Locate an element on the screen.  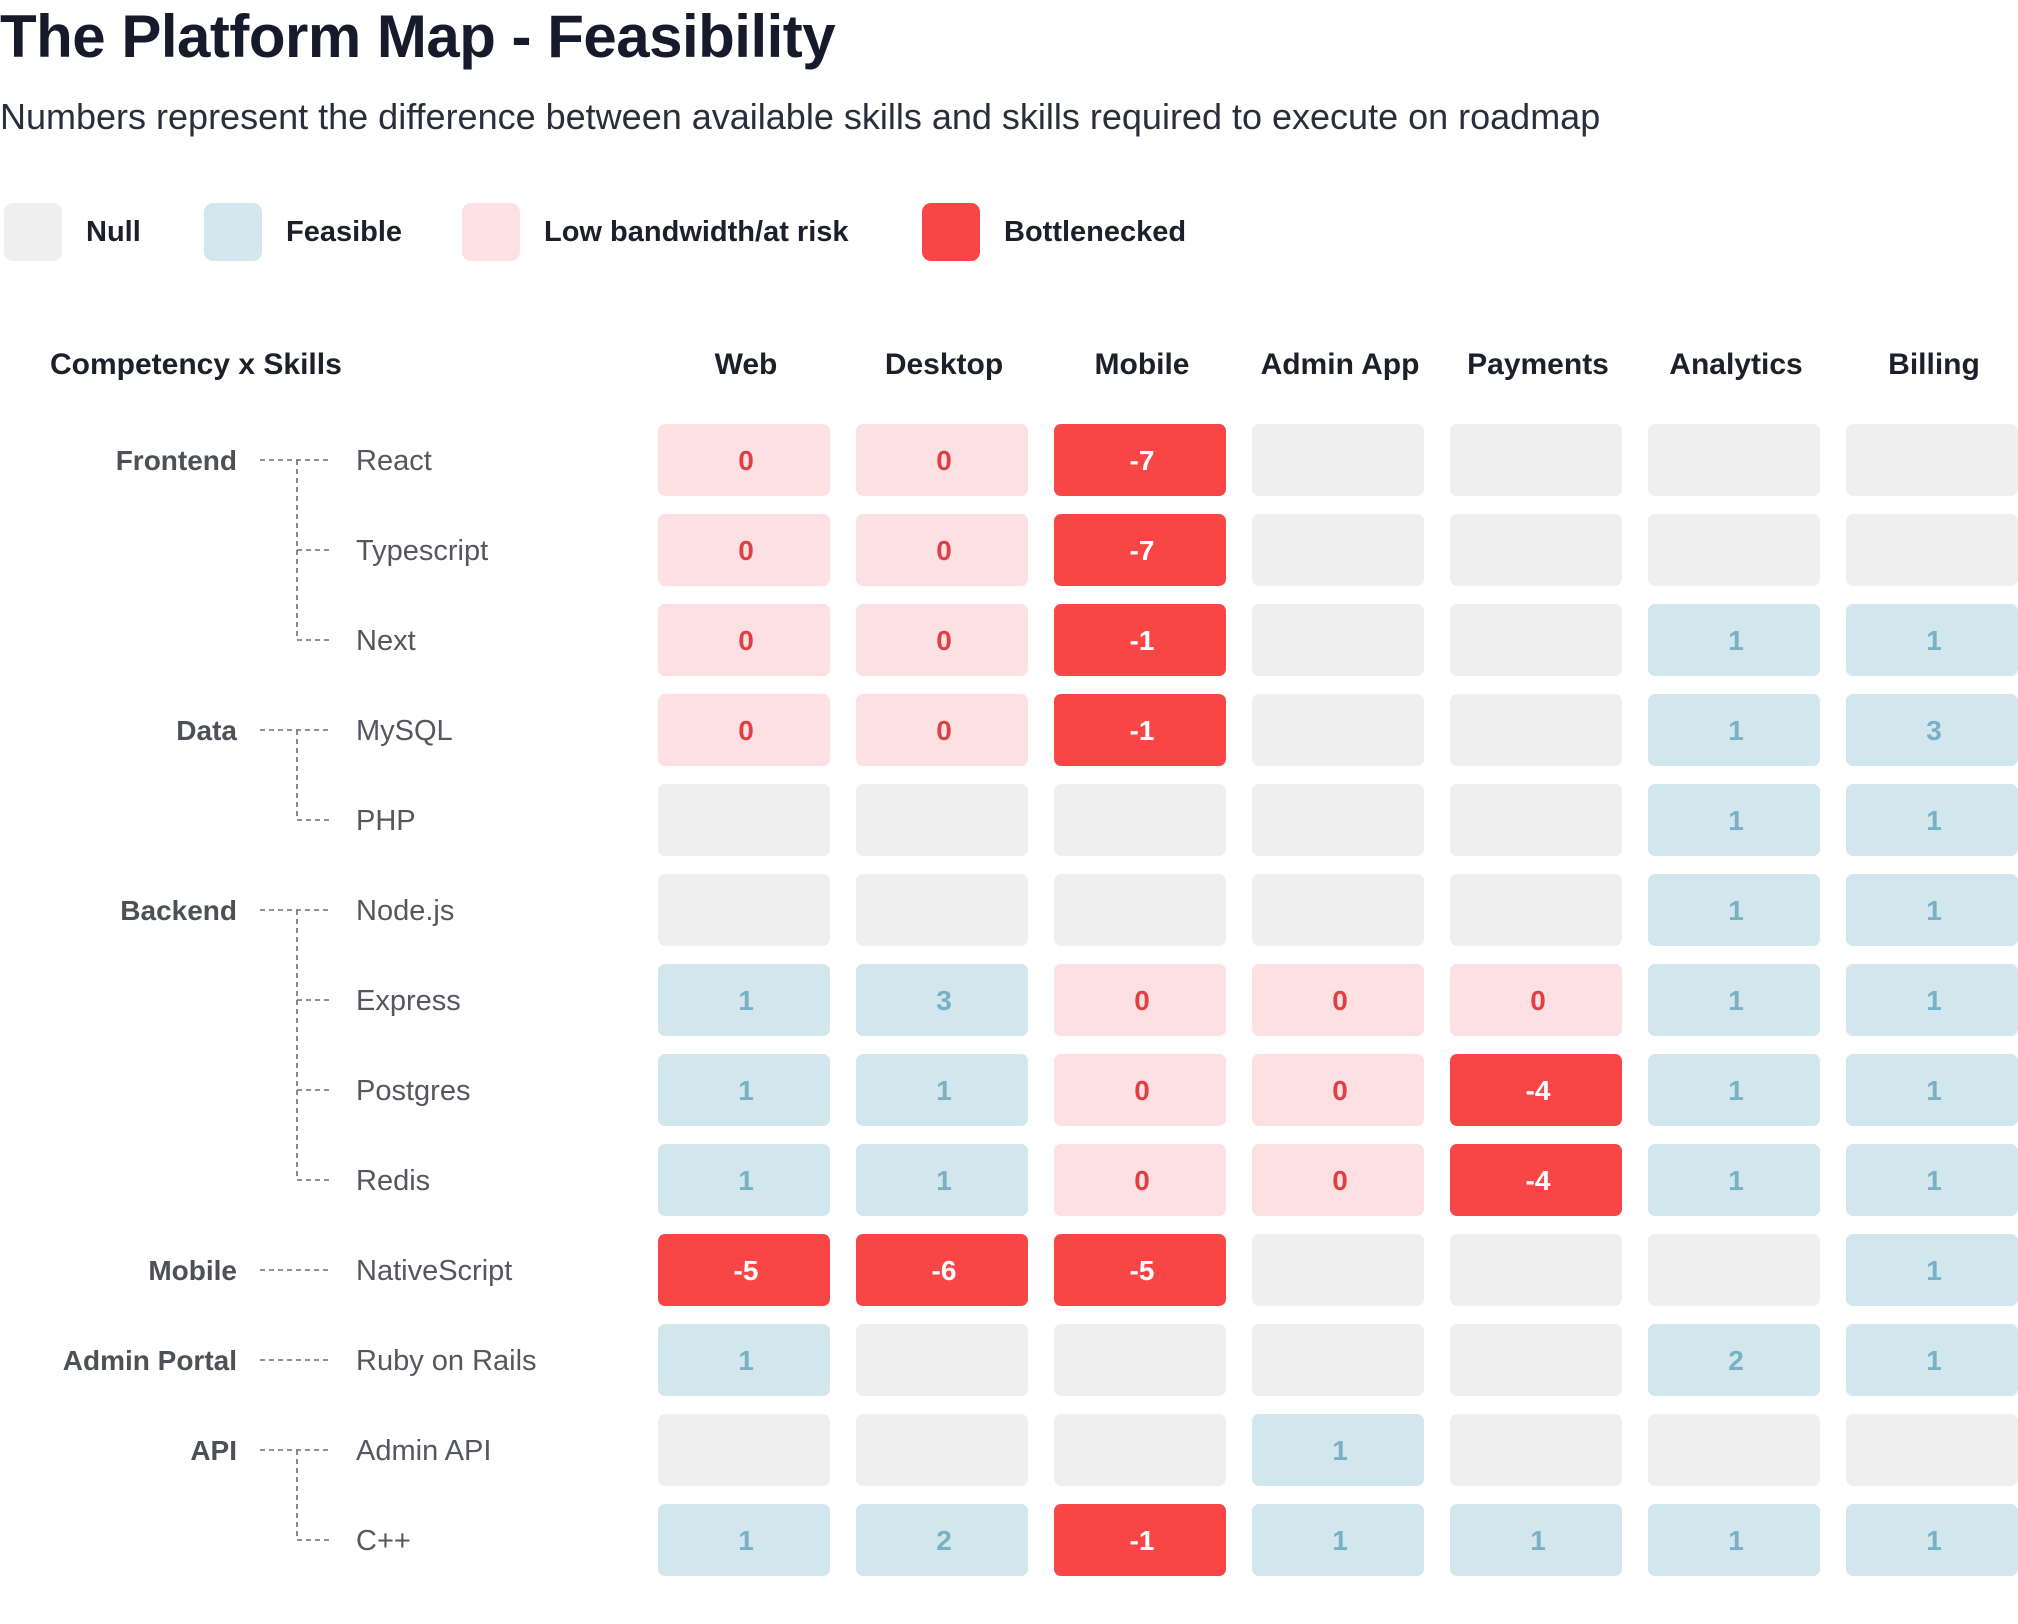
cell-react-web is located at coordinates (744, 460).